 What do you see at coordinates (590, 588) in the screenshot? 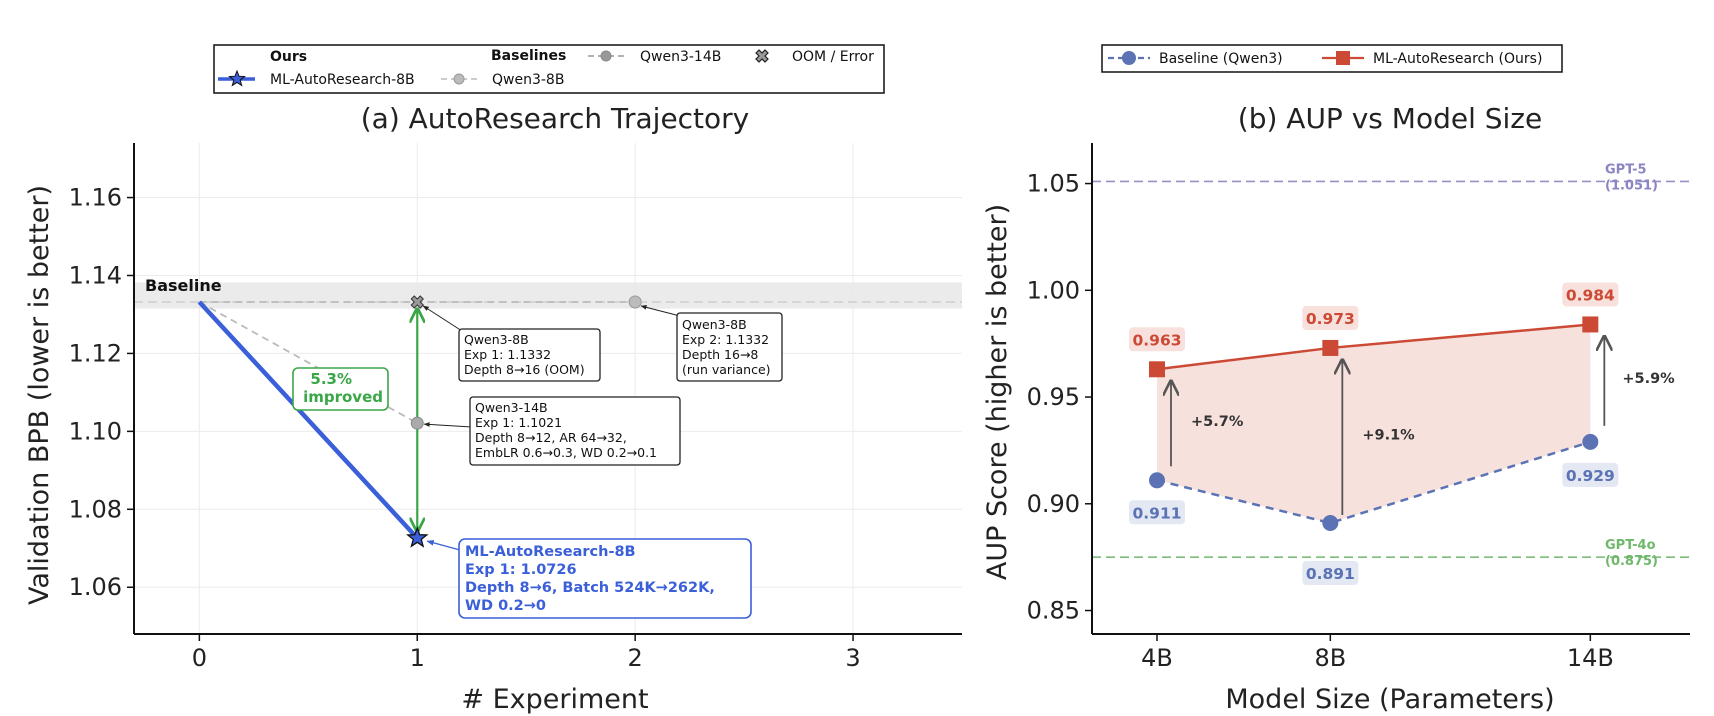
I see `annotation-line: Depth 8→6, Batch 524K→262K,` at bounding box center [590, 588].